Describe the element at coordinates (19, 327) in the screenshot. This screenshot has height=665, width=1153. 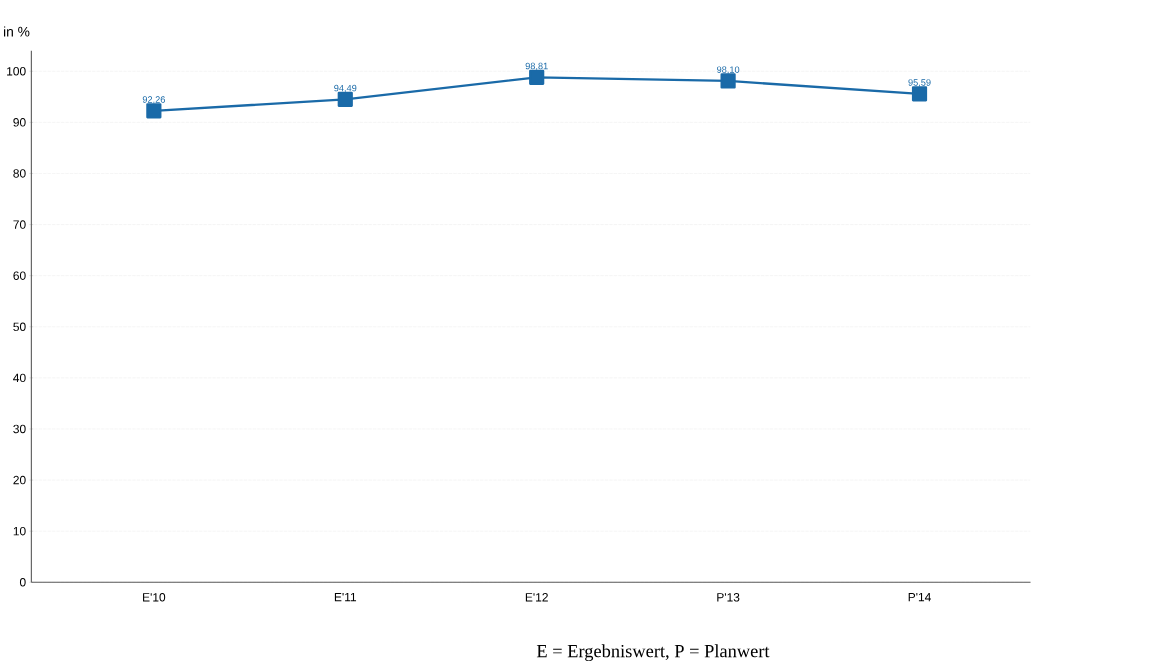
I see `y-tick-label: 50` at that location.